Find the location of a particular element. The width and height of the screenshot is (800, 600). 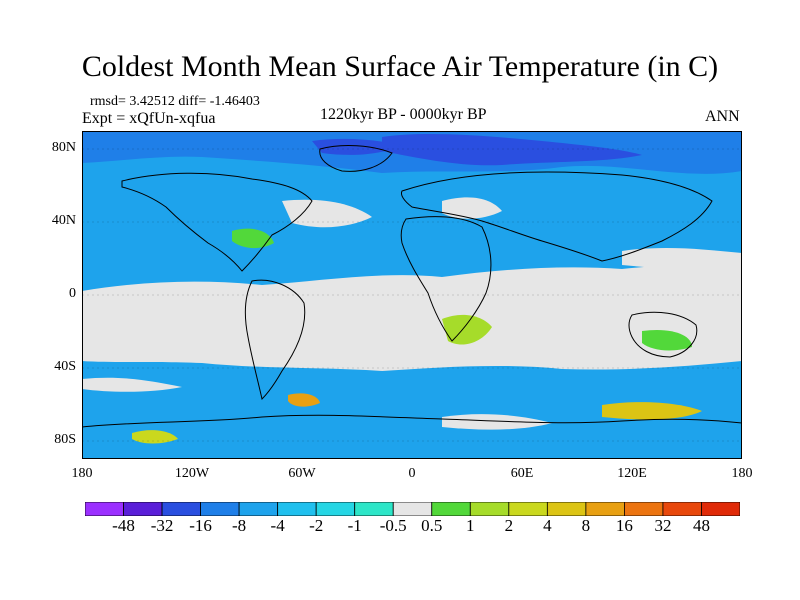

colorbar-label: 4 is located at coordinates (547, 525).